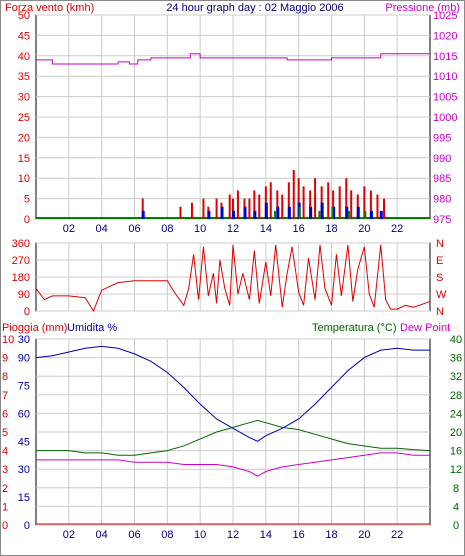  What do you see at coordinates (27, 200) in the screenshot?
I see `wind-tick-label: 5` at bounding box center [27, 200].